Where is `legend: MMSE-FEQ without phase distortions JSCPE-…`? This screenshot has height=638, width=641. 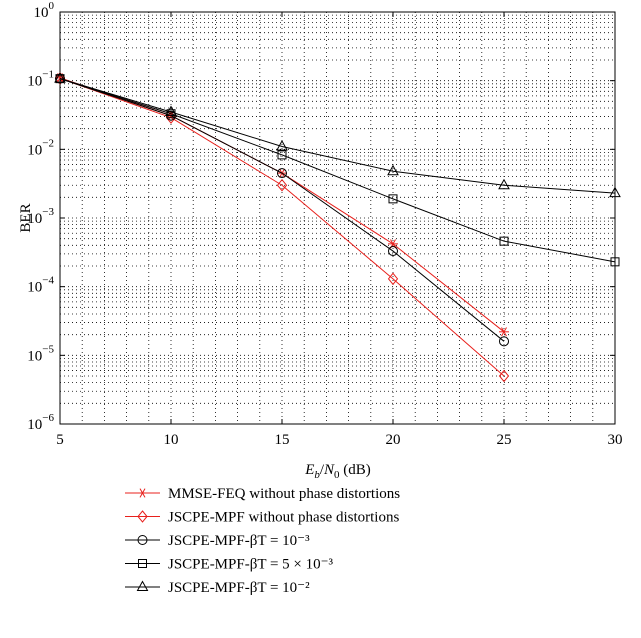
legend: MMSE-FEQ without phase distortions JSCPE-… is located at coordinates (262, 541).